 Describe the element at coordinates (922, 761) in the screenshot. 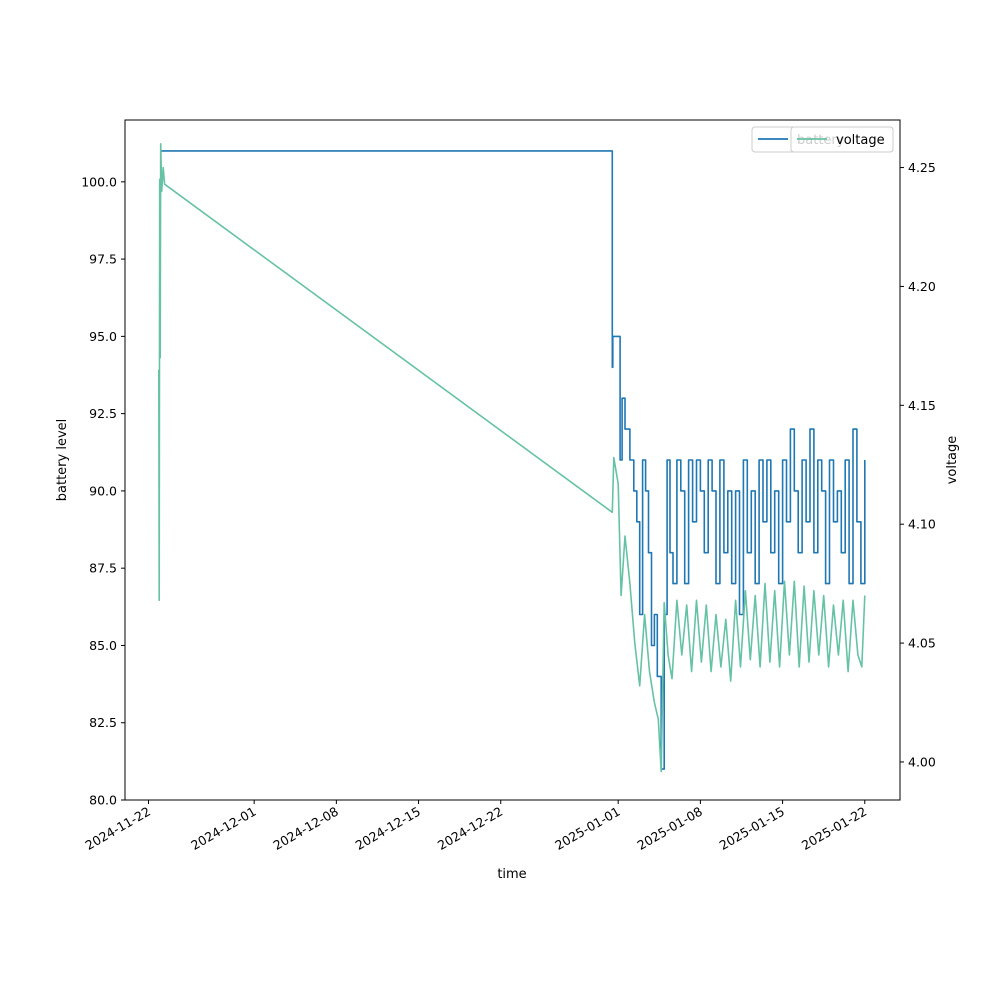

I see `y2-tick-label: 4.00` at that location.